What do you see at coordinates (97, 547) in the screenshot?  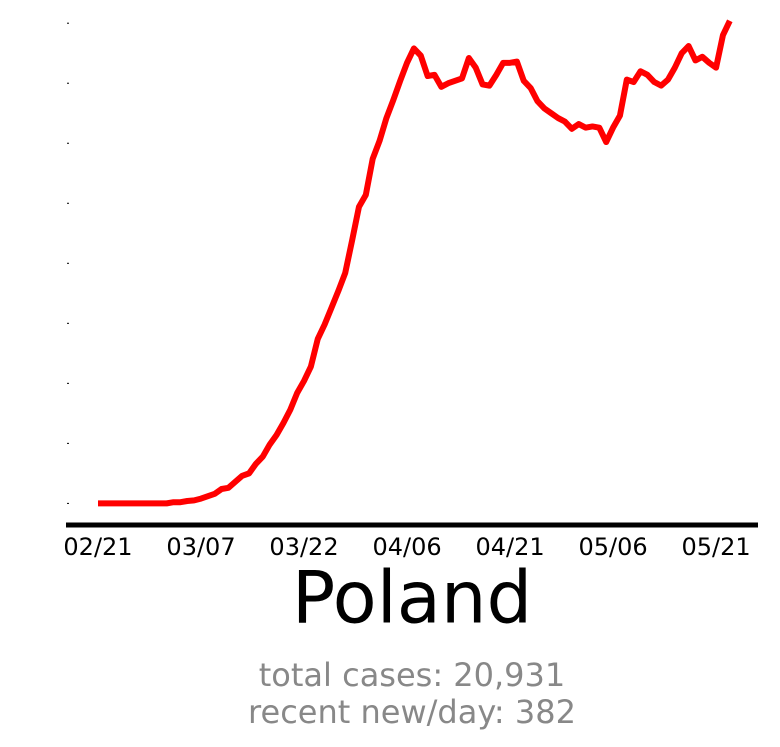 I see `x-tick-label: 02/21` at bounding box center [97, 547].